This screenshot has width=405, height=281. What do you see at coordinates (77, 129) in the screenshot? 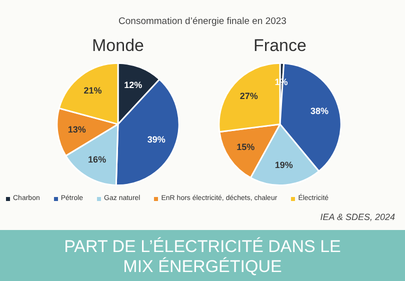
I see `data-label: 13%` at bounding box center [77, 129].